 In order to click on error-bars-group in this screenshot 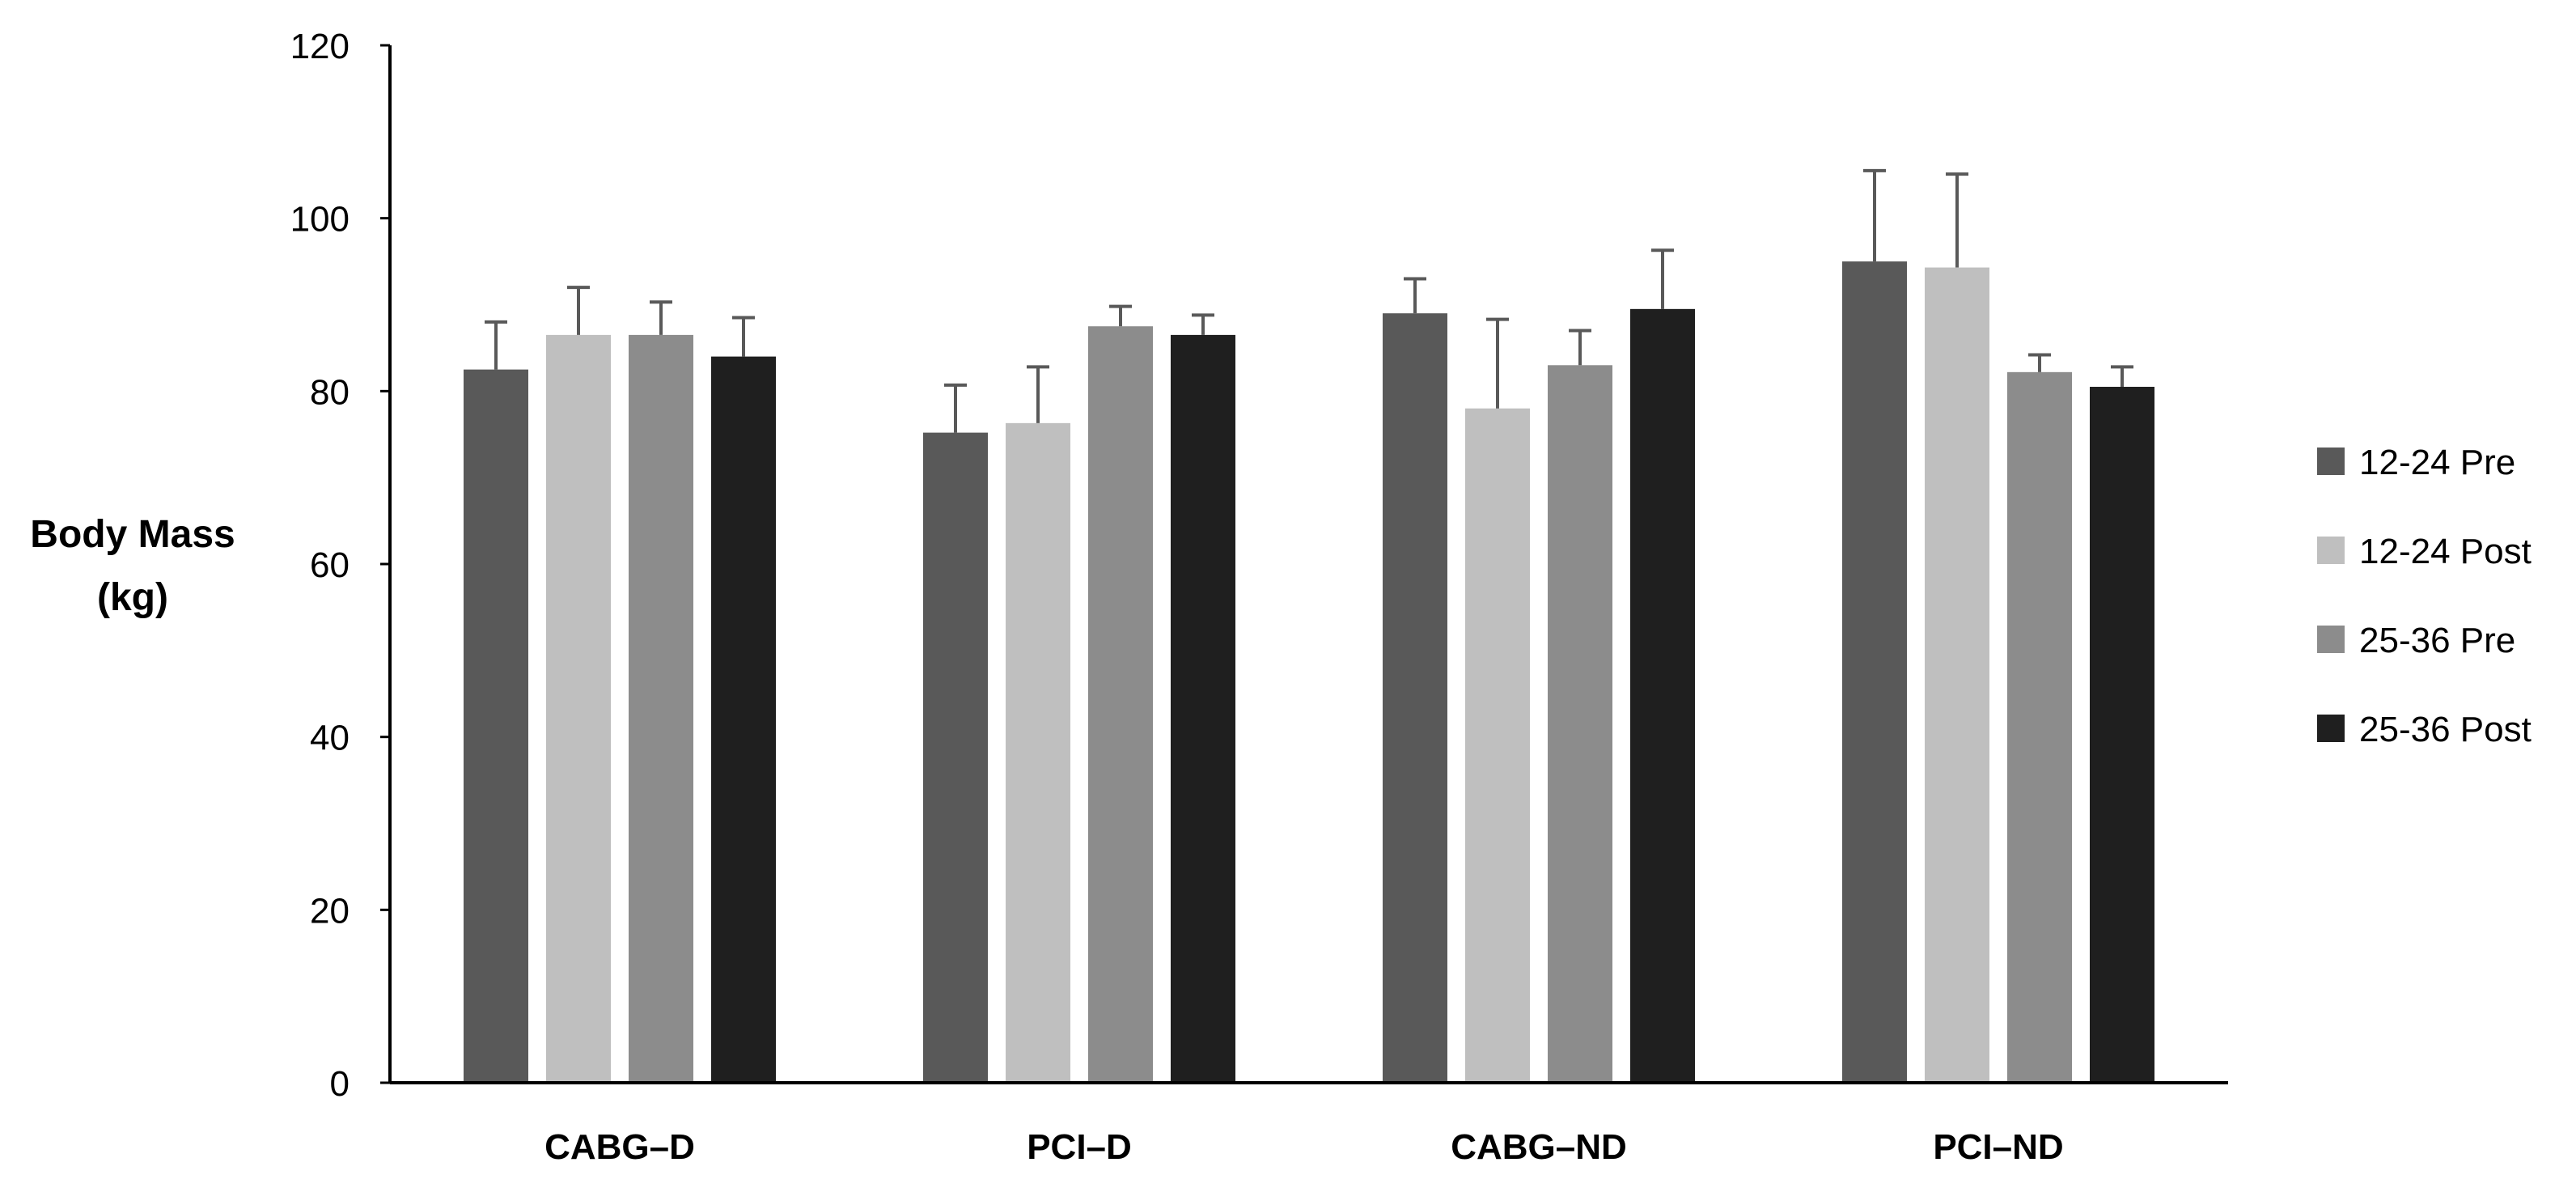, I will do `click(1309, 300)`.